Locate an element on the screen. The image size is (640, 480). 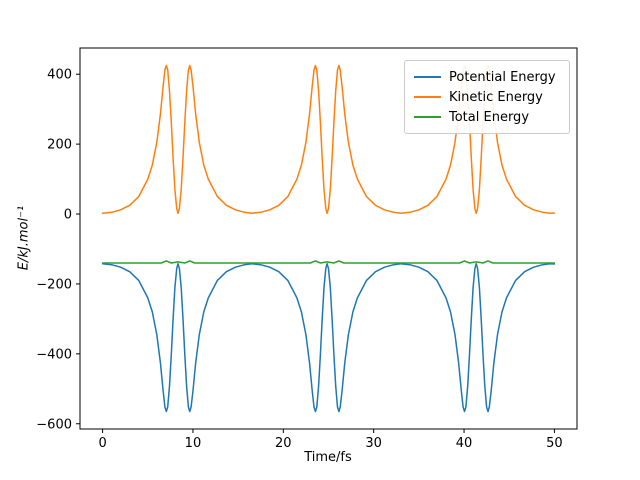
y-tick-label: 200 is located at coordinates (59, 145).